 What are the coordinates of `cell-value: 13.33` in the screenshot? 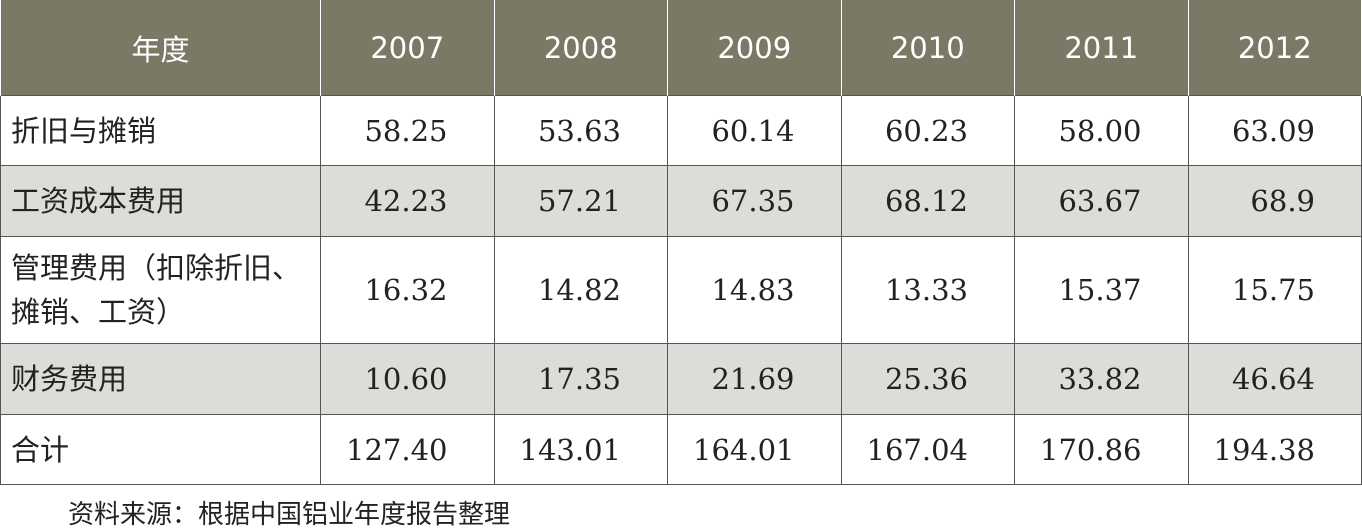 It's located at (927, 290).